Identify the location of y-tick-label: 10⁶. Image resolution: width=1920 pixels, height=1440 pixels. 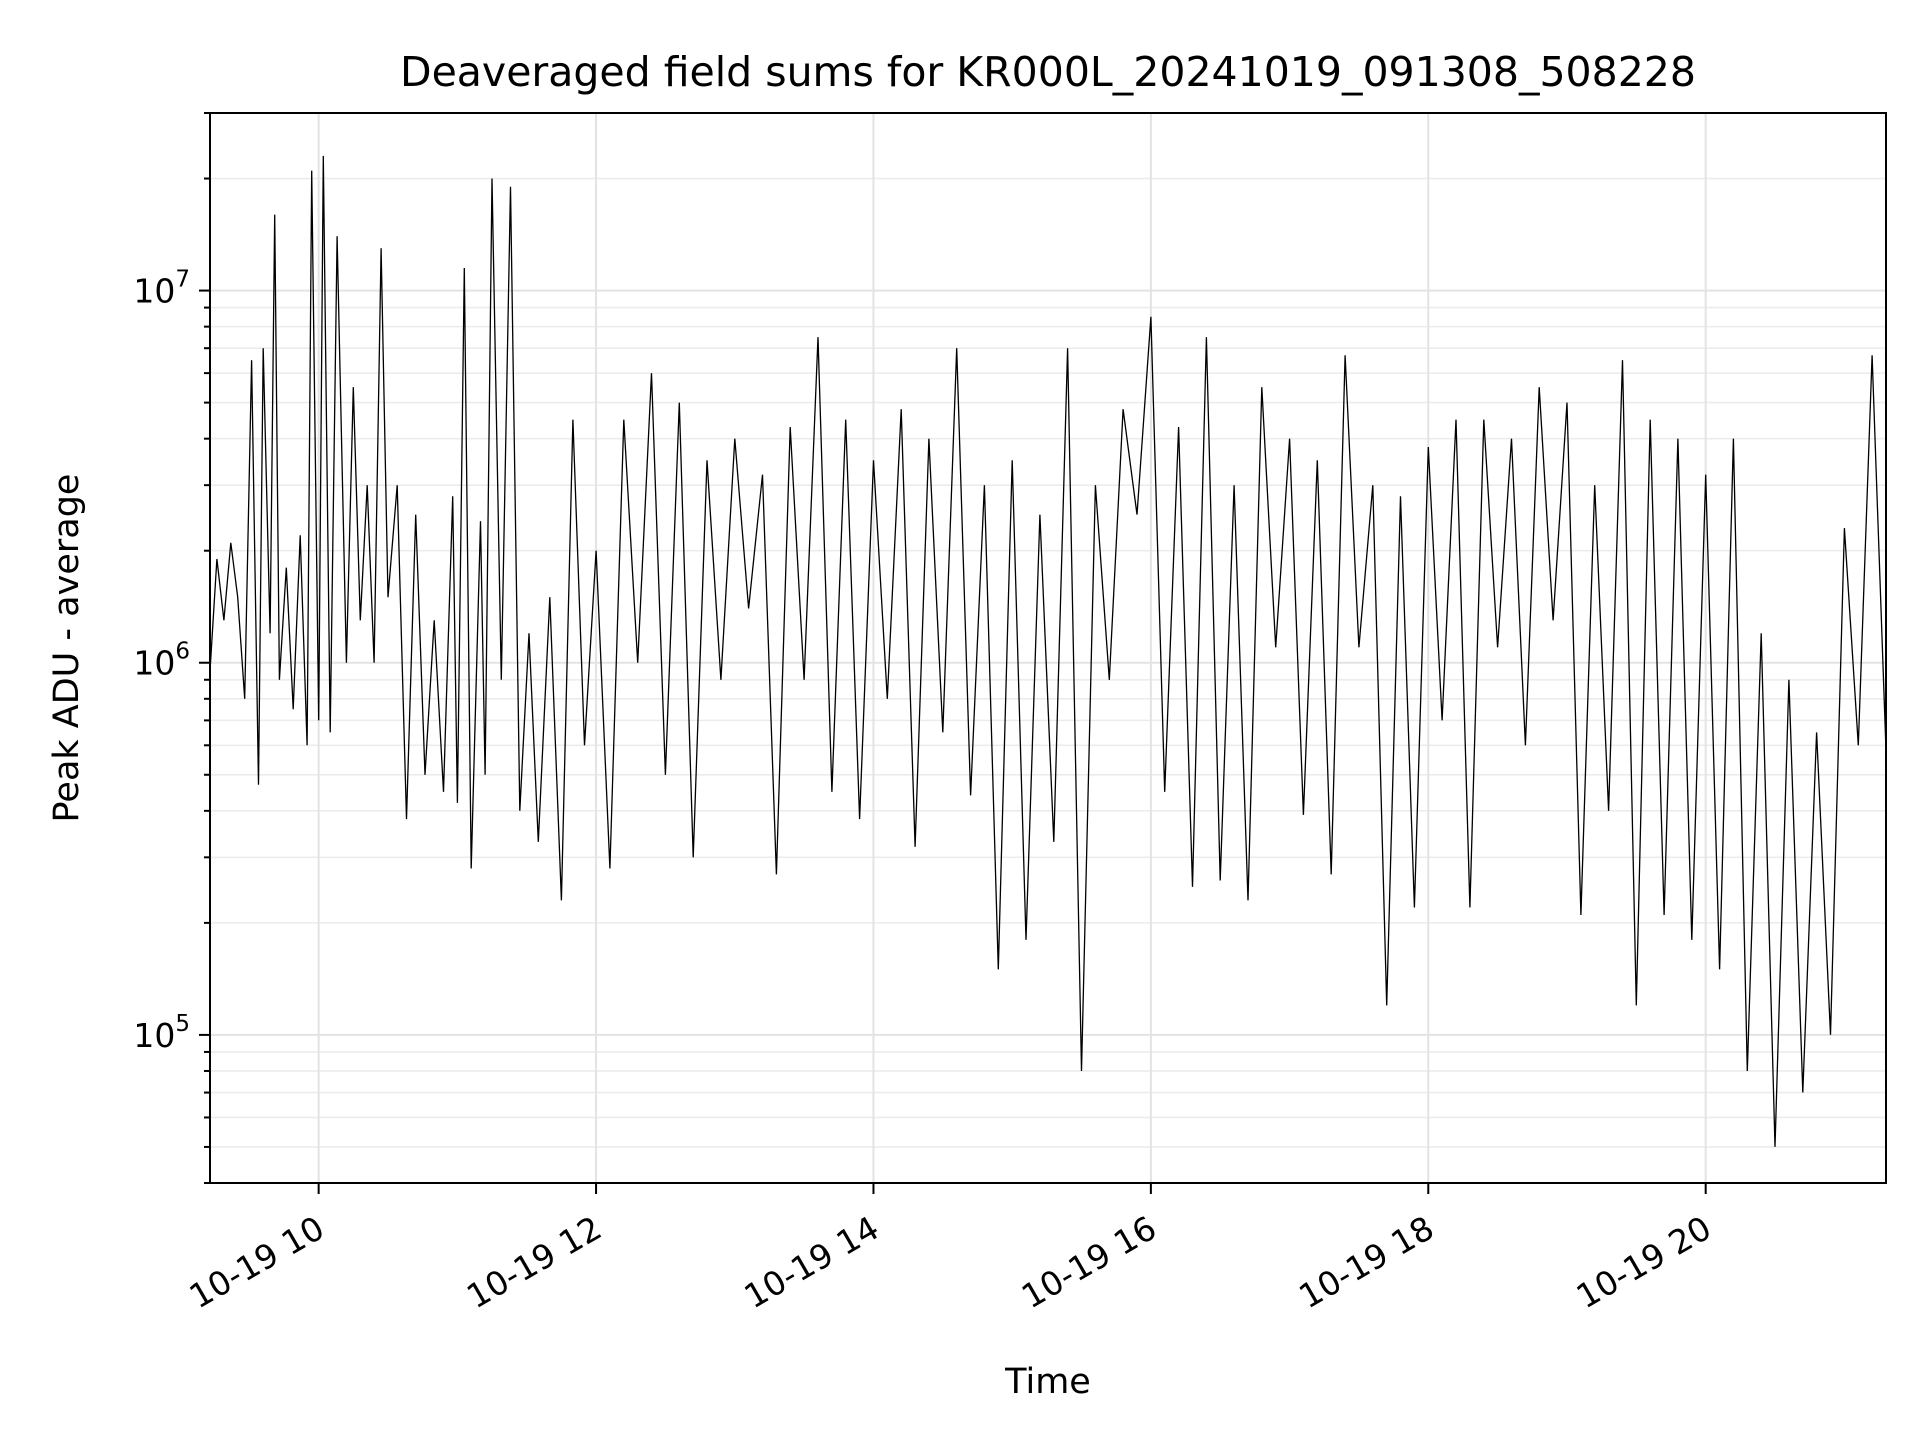
(161, 661).